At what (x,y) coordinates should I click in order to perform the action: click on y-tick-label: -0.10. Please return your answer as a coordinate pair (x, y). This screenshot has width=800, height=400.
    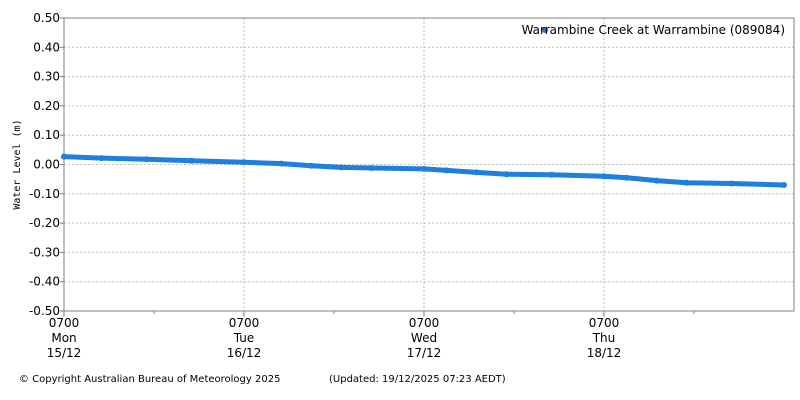
    Looking at the image, I should click on (44, 194).